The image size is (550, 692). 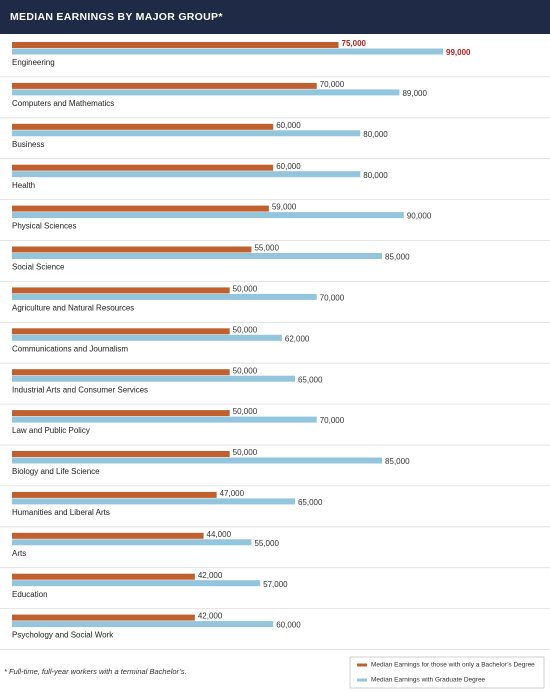 What do you see at coordinates (232, 493) in the screenshot?
I see `value-label: 47,000` at bounding box center [232, 493].